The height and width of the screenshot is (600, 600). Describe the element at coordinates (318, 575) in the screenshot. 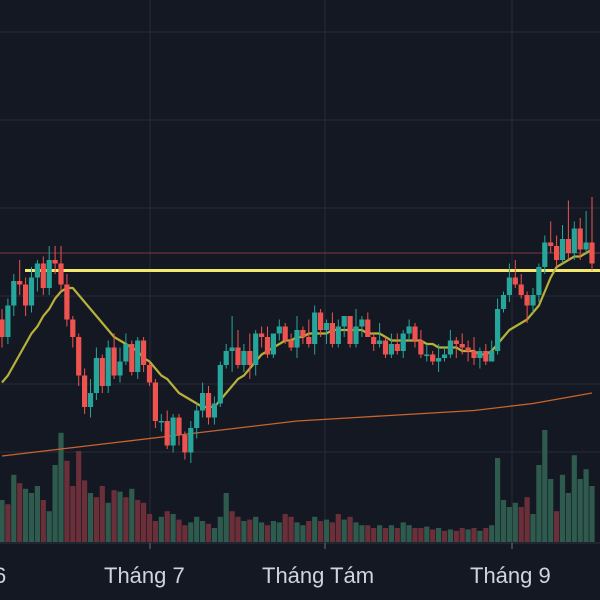

I see `x-tick-label: Tháng Tám` at that location.